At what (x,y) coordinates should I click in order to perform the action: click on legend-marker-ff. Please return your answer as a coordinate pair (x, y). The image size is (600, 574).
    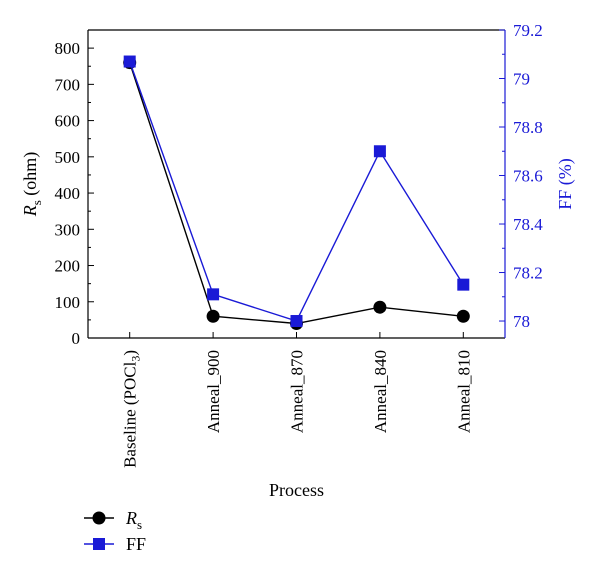
    Looking at the image, I should click on (99, 544).